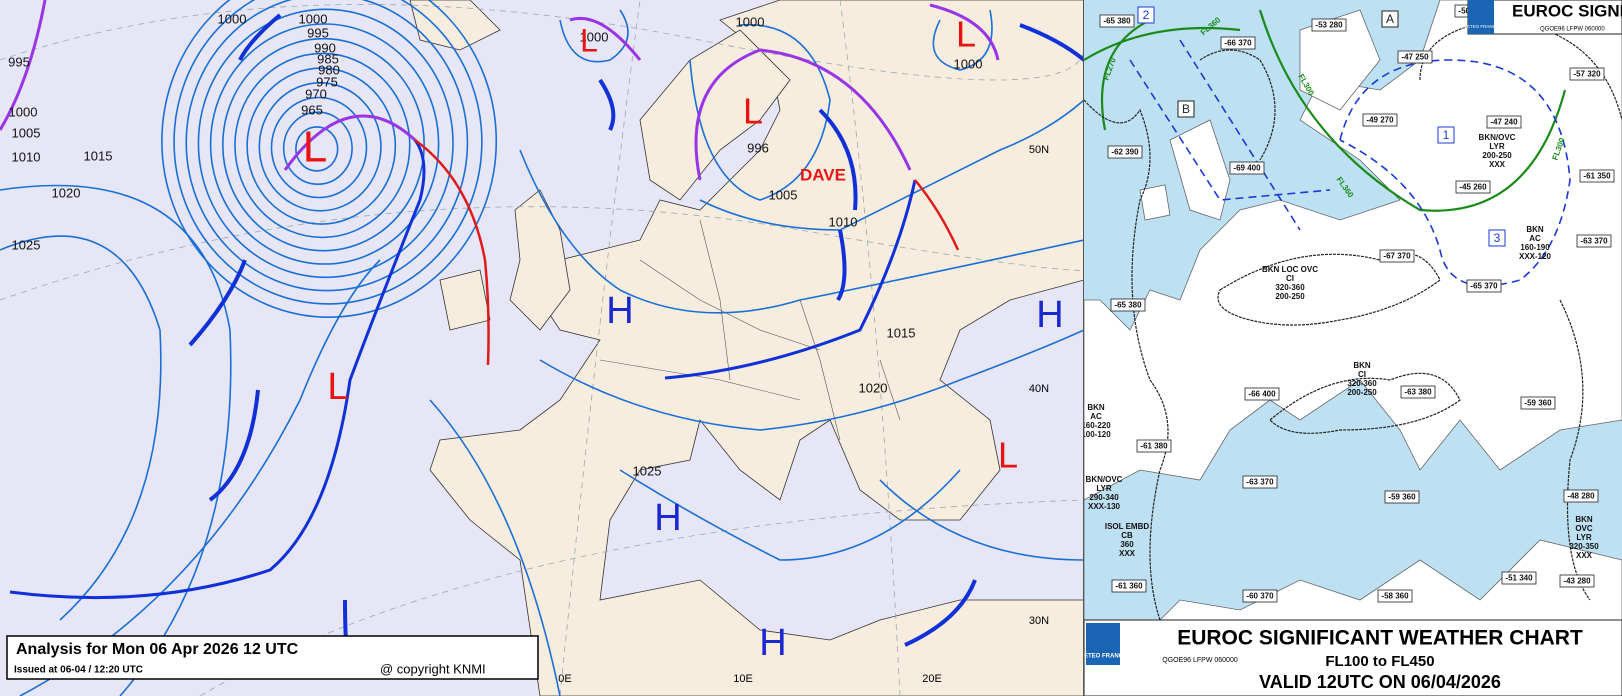 This screenshot has height=696, width=1622. I want to click on occluded-front, so click(350, 142).